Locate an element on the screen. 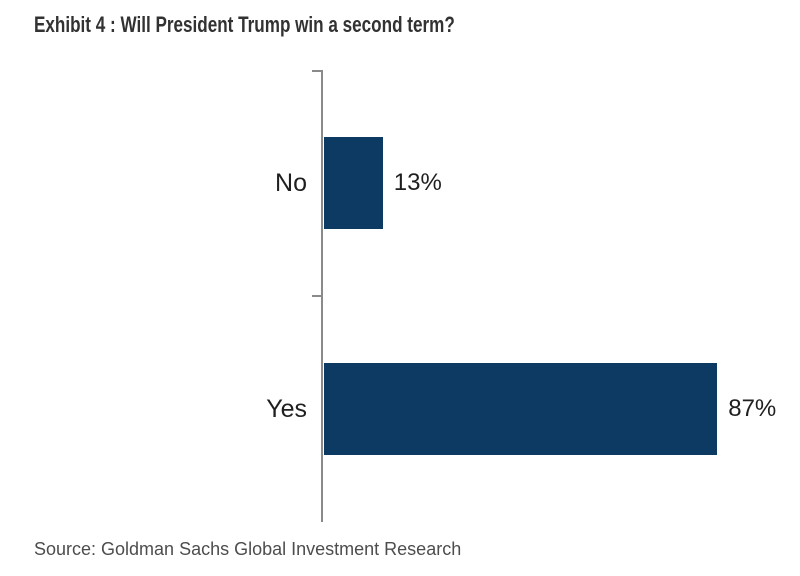 This screenshot has height=576, width=800. y-axis-line is located at coordinates (322, 296).